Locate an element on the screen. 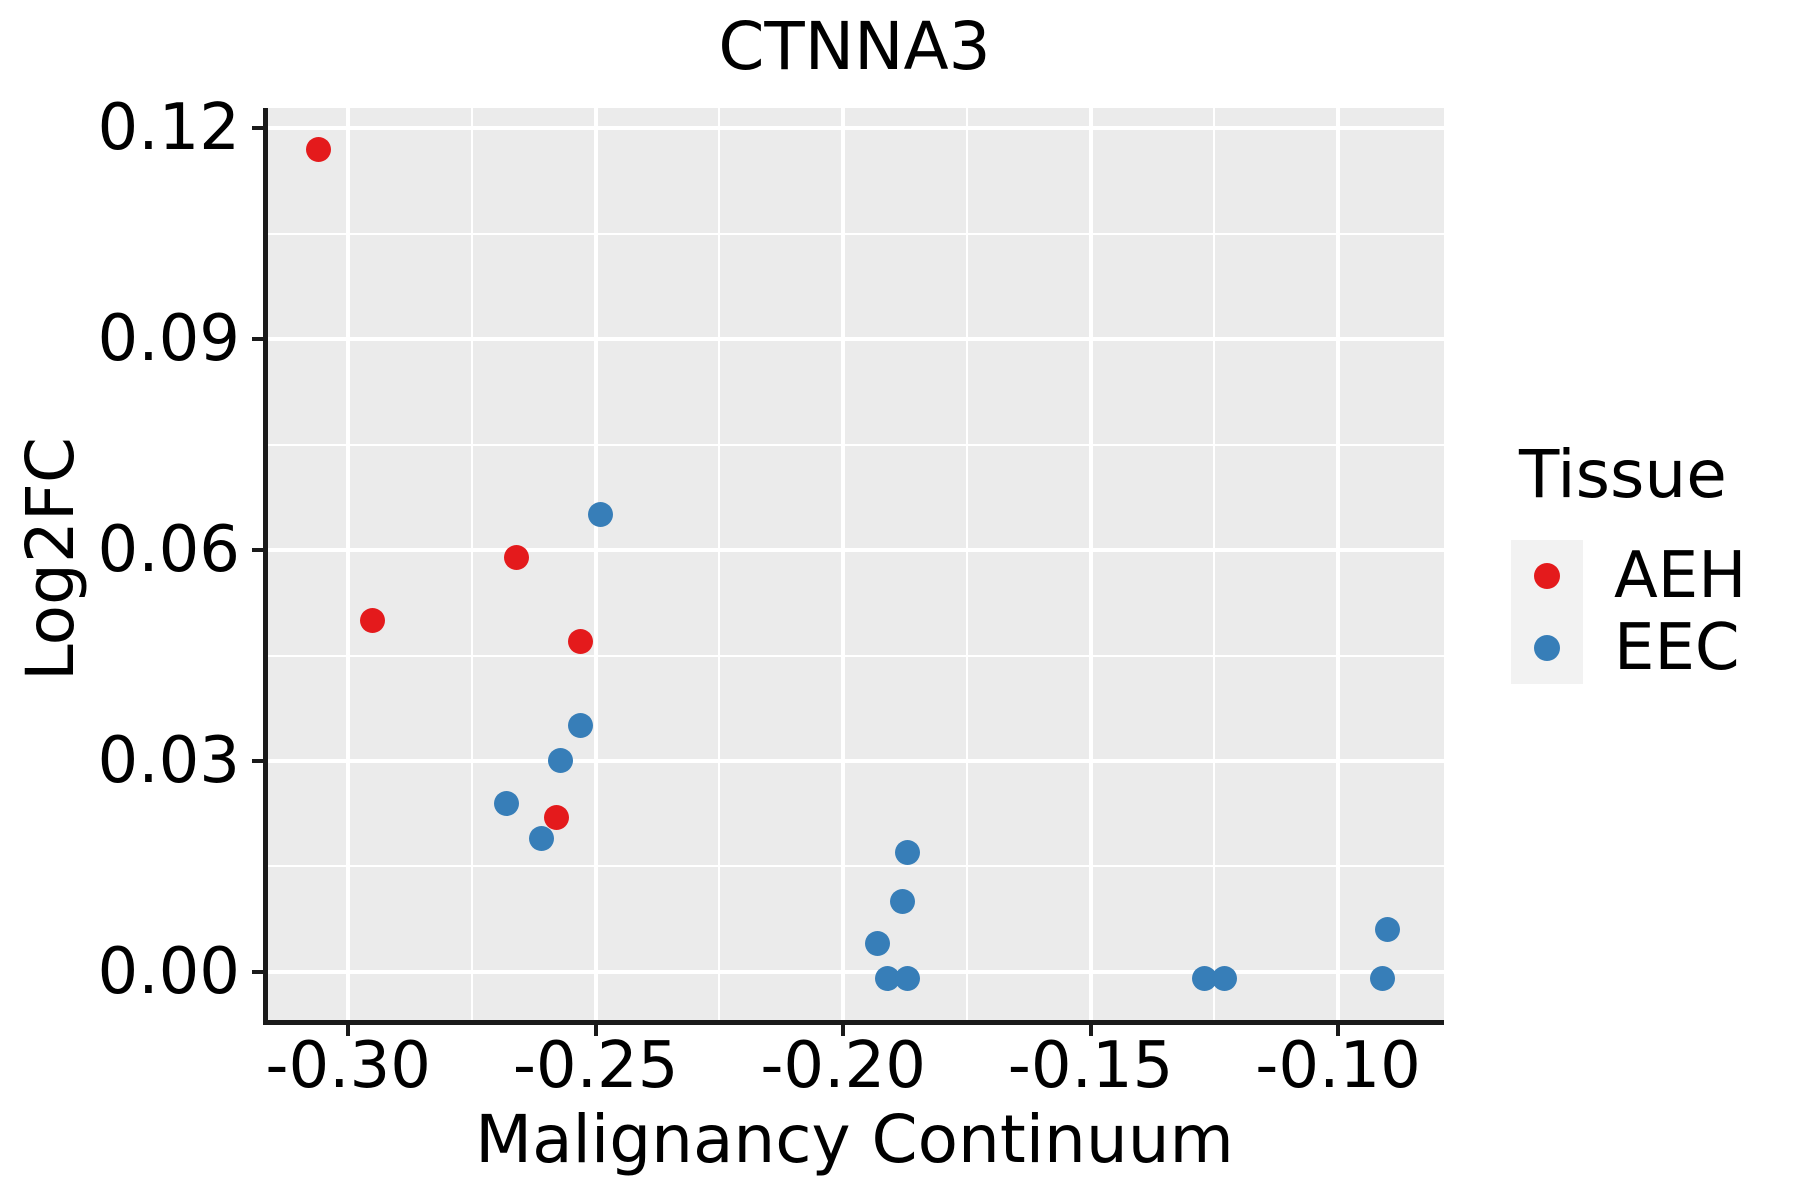 Image resolution: width=1800 pixels, height=1200 pixels. legend-title: Tissue is located at coordinates (1623, 474).